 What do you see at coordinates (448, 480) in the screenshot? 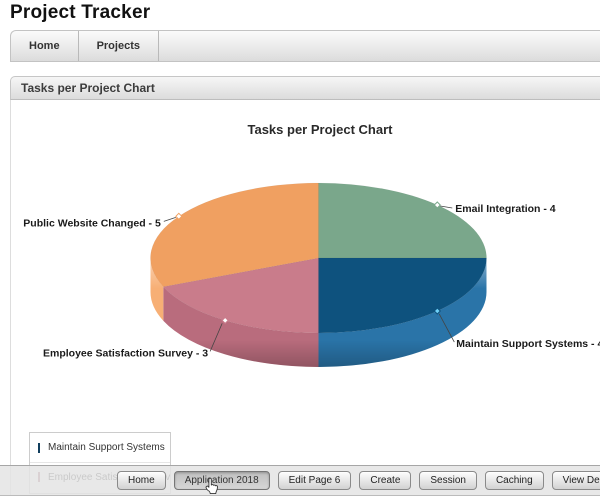
I see `devbar-button-session: Session` at bounding box center [448, 480].